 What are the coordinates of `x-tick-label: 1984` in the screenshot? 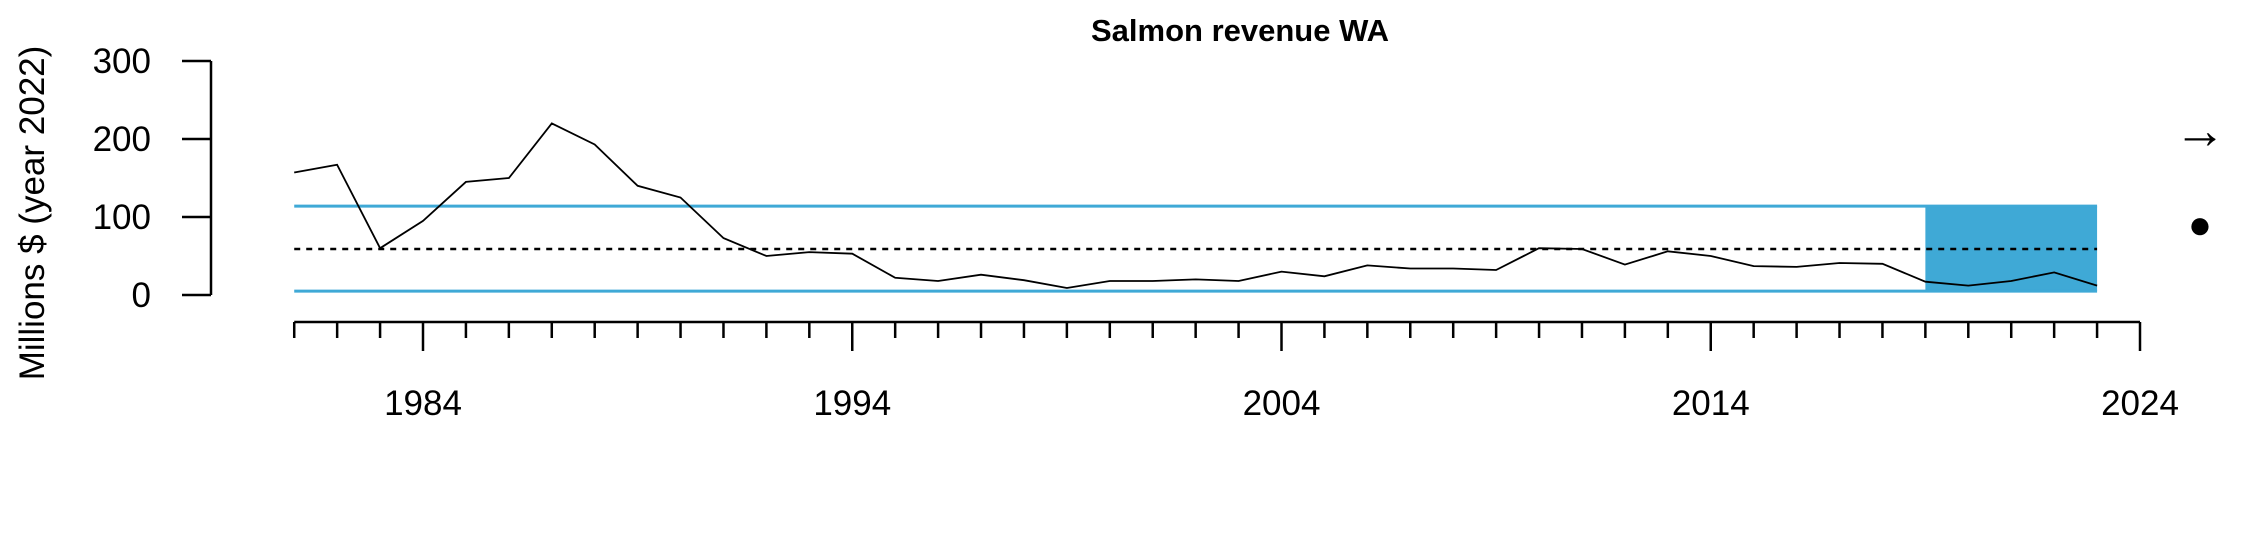 It's located at (423, 403).